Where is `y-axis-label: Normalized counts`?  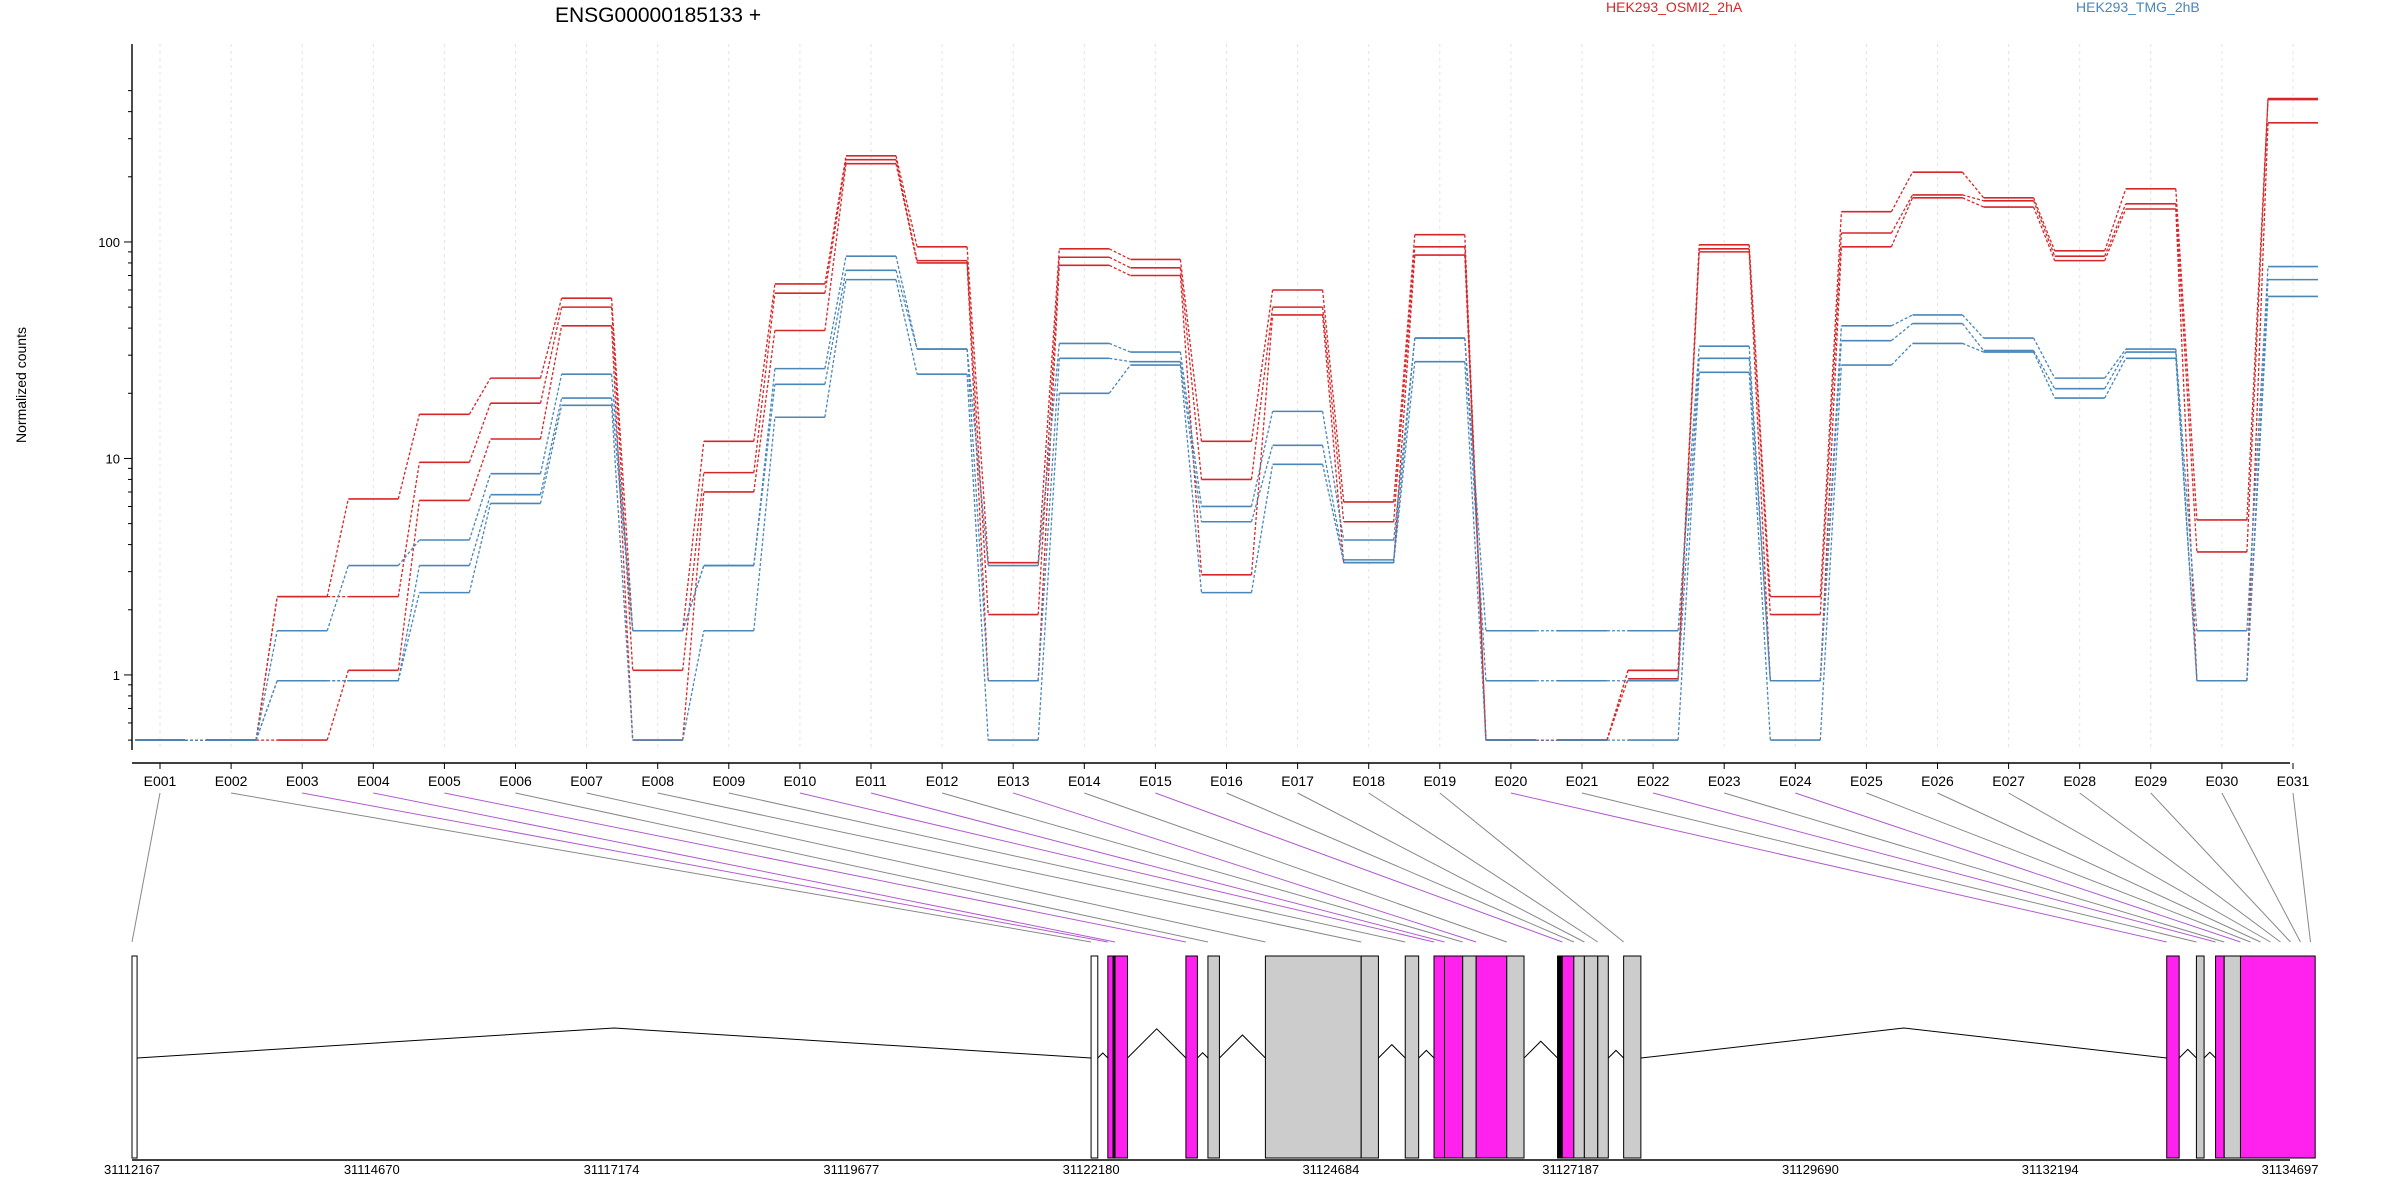
y-axis-label: Normalized counts is located at coordinates (21, 385).